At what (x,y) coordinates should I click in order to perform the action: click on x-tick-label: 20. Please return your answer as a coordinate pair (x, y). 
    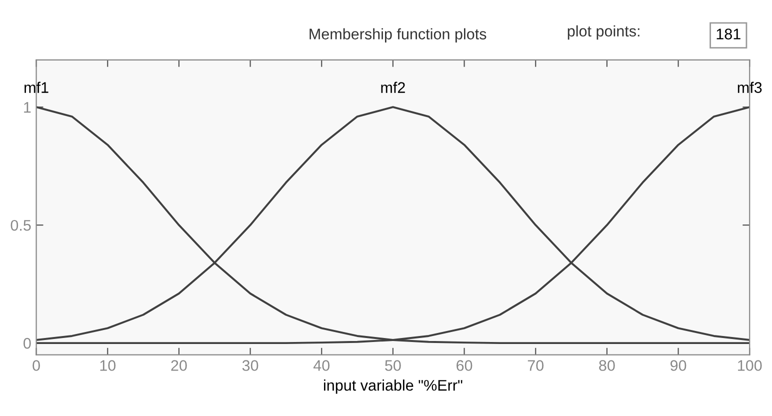
    Looking at the image, I should click on (179, 365).